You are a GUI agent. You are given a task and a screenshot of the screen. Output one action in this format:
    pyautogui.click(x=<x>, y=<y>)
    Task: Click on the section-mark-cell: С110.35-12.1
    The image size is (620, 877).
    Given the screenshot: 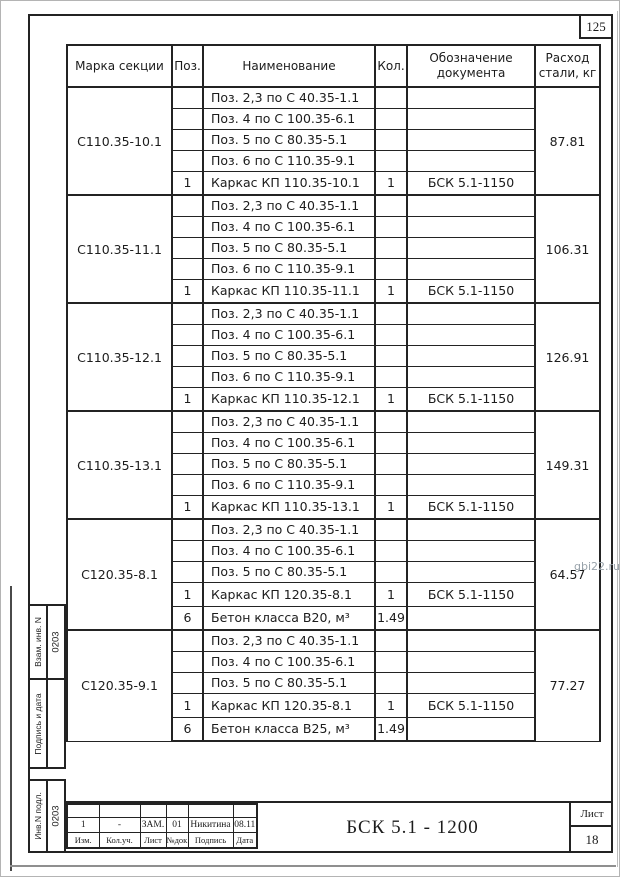 What is the action you would take?
    pyautogui.click(x=119, y=357)
    